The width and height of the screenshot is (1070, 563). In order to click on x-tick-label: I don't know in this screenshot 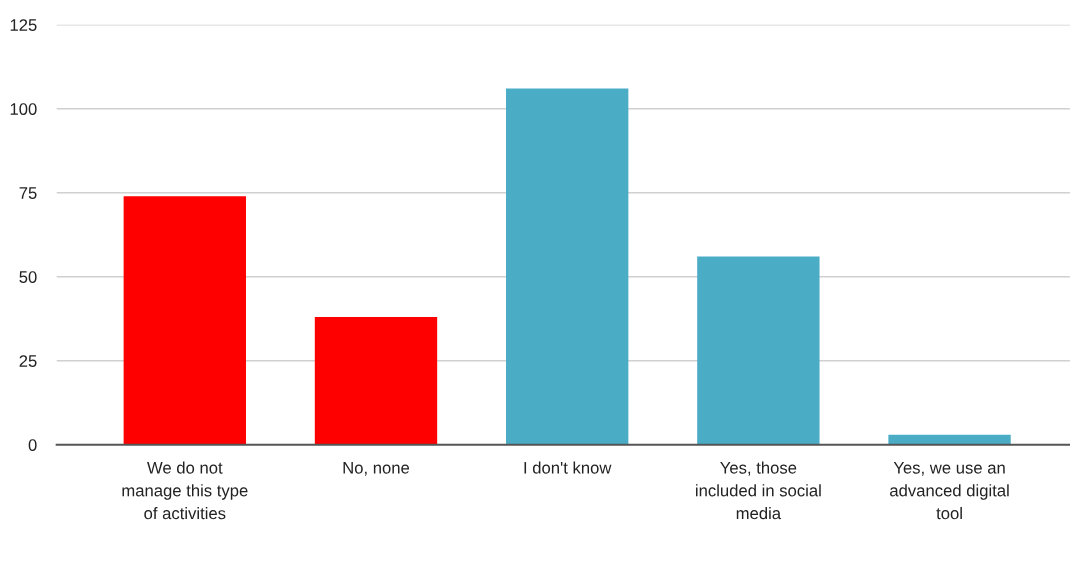, I will do `click(568, 467)`.